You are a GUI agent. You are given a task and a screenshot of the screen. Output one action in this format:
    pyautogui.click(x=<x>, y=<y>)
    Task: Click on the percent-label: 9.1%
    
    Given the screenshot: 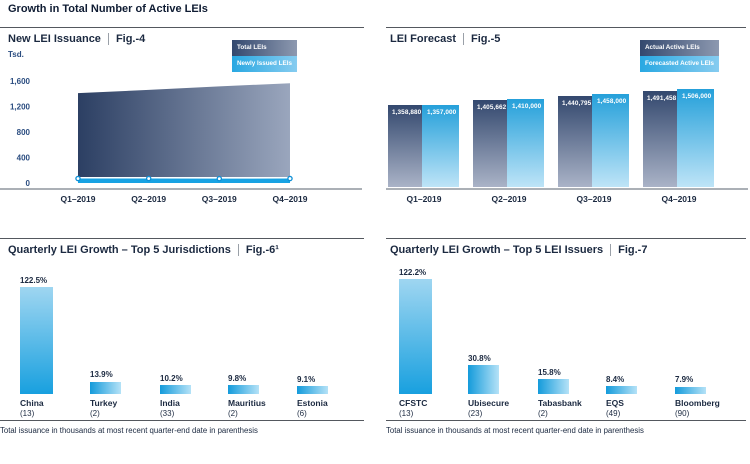 What is the action you would take?
    pyautogui.click(x=306, y=379)
    